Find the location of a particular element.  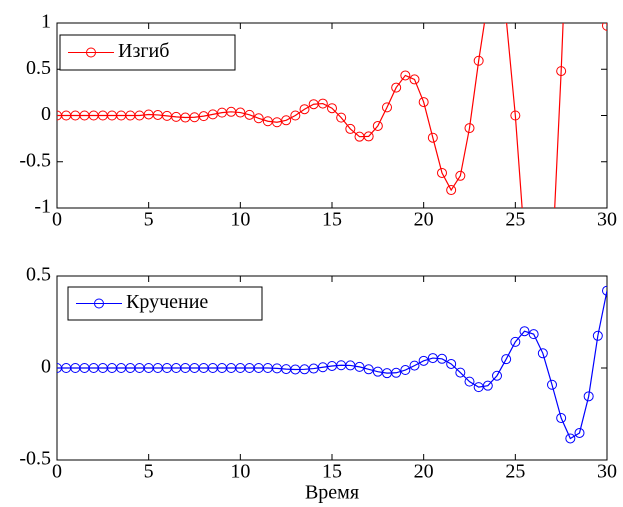

legend-label: Кручение is located at coordinates (167, 302).